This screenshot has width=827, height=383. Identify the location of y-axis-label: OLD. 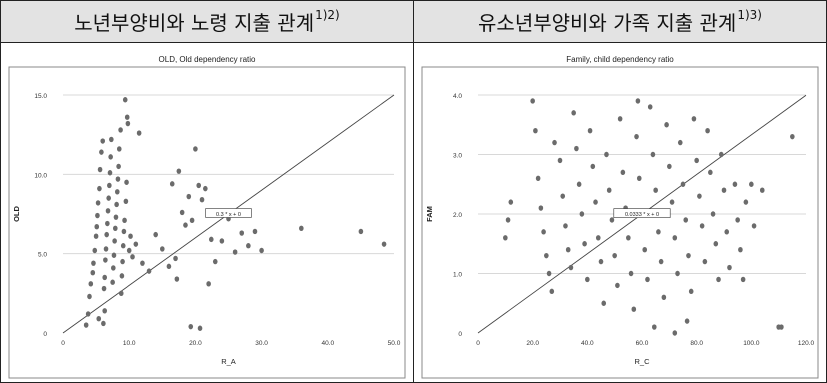
(16, 214).